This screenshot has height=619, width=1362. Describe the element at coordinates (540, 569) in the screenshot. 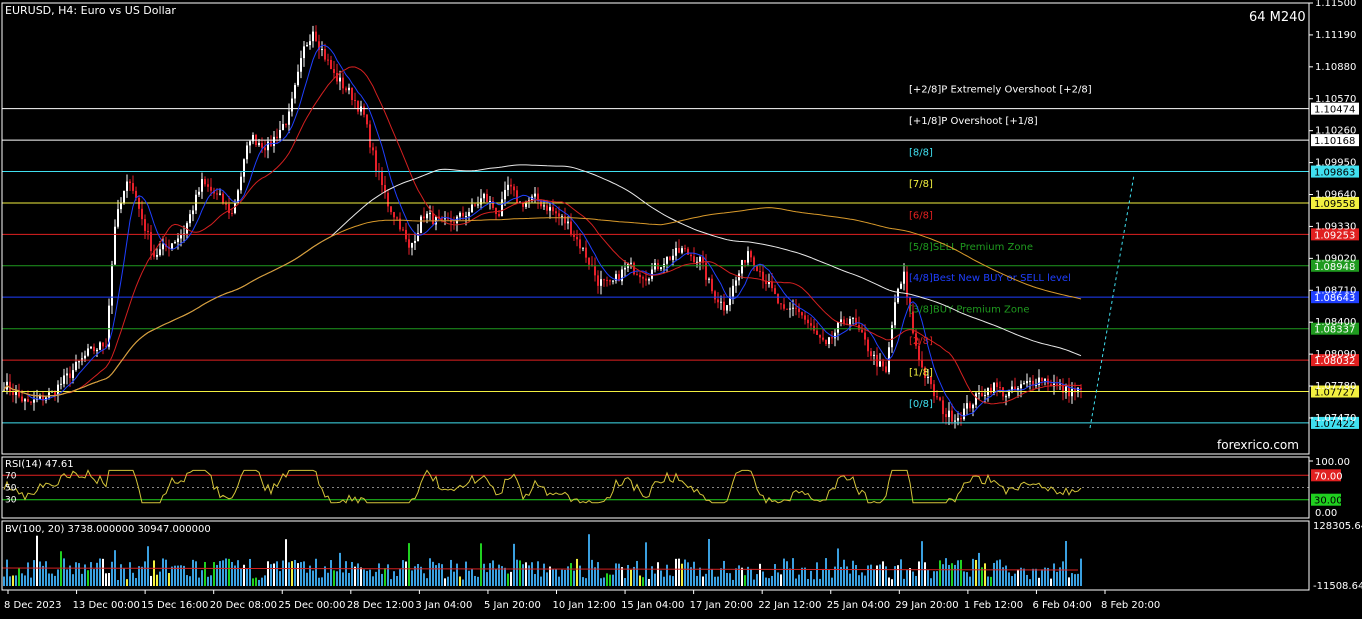

I see `volume-ma-line` at that location.